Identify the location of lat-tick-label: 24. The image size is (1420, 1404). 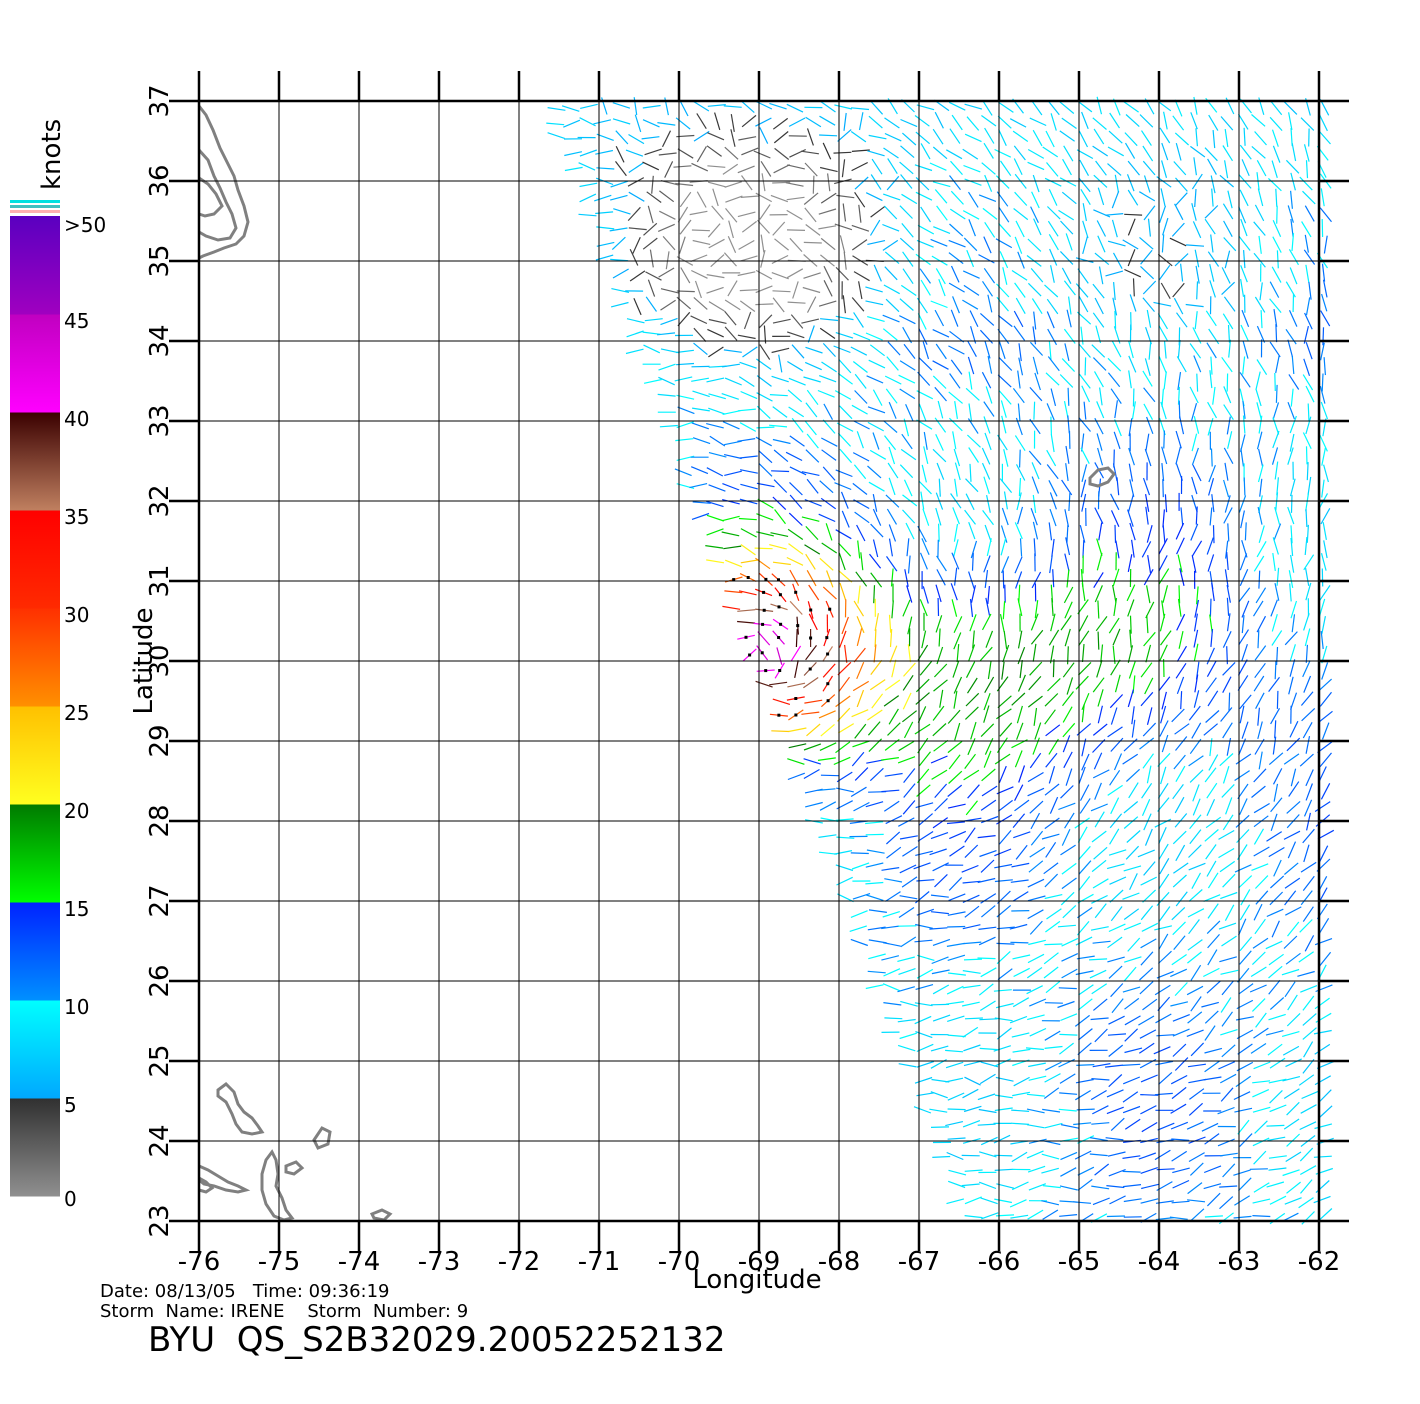
(160, 1140).